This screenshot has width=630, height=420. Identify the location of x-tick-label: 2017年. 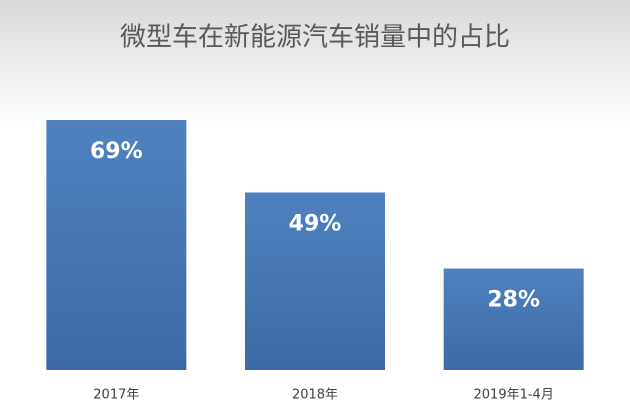
(116, 395).